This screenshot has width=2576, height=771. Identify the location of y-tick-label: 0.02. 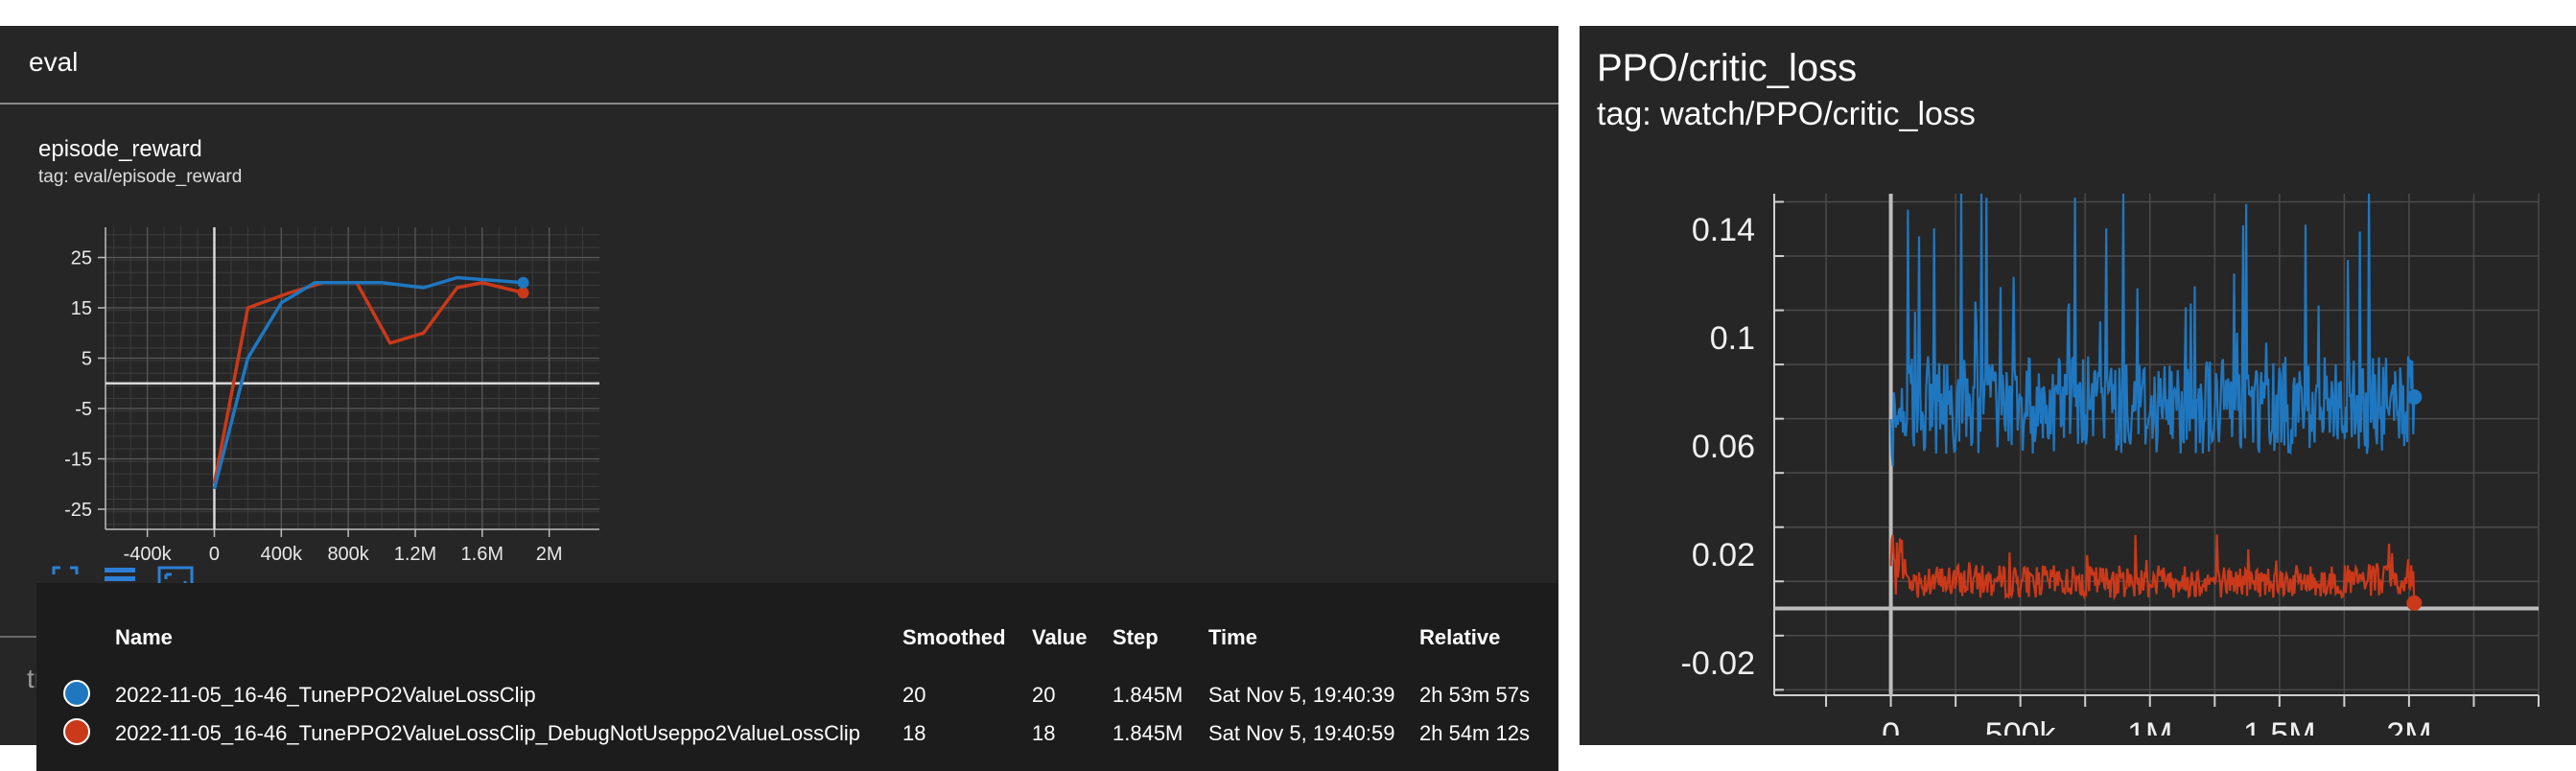
(1723, 555).